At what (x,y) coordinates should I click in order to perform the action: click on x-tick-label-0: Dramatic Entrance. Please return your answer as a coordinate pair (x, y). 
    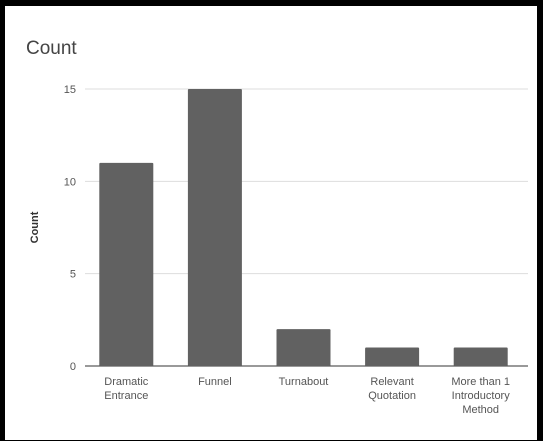
    Looking at the image, I should click on (126, 389).